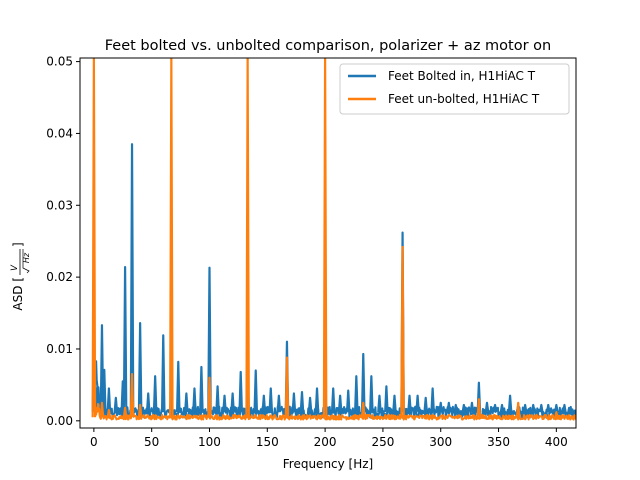 The height and width of the screenshot is (480, 640). Describe the element at coordinates (209, 442) in the screenshot. I see `x-tick-label: 100` at that location.